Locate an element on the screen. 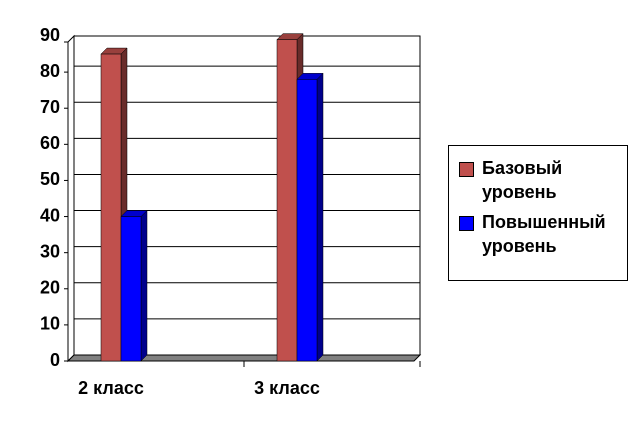 The height and width of the screenshot is (427, 640). y-tick-label: 80 is located at coordinates (50, 71).